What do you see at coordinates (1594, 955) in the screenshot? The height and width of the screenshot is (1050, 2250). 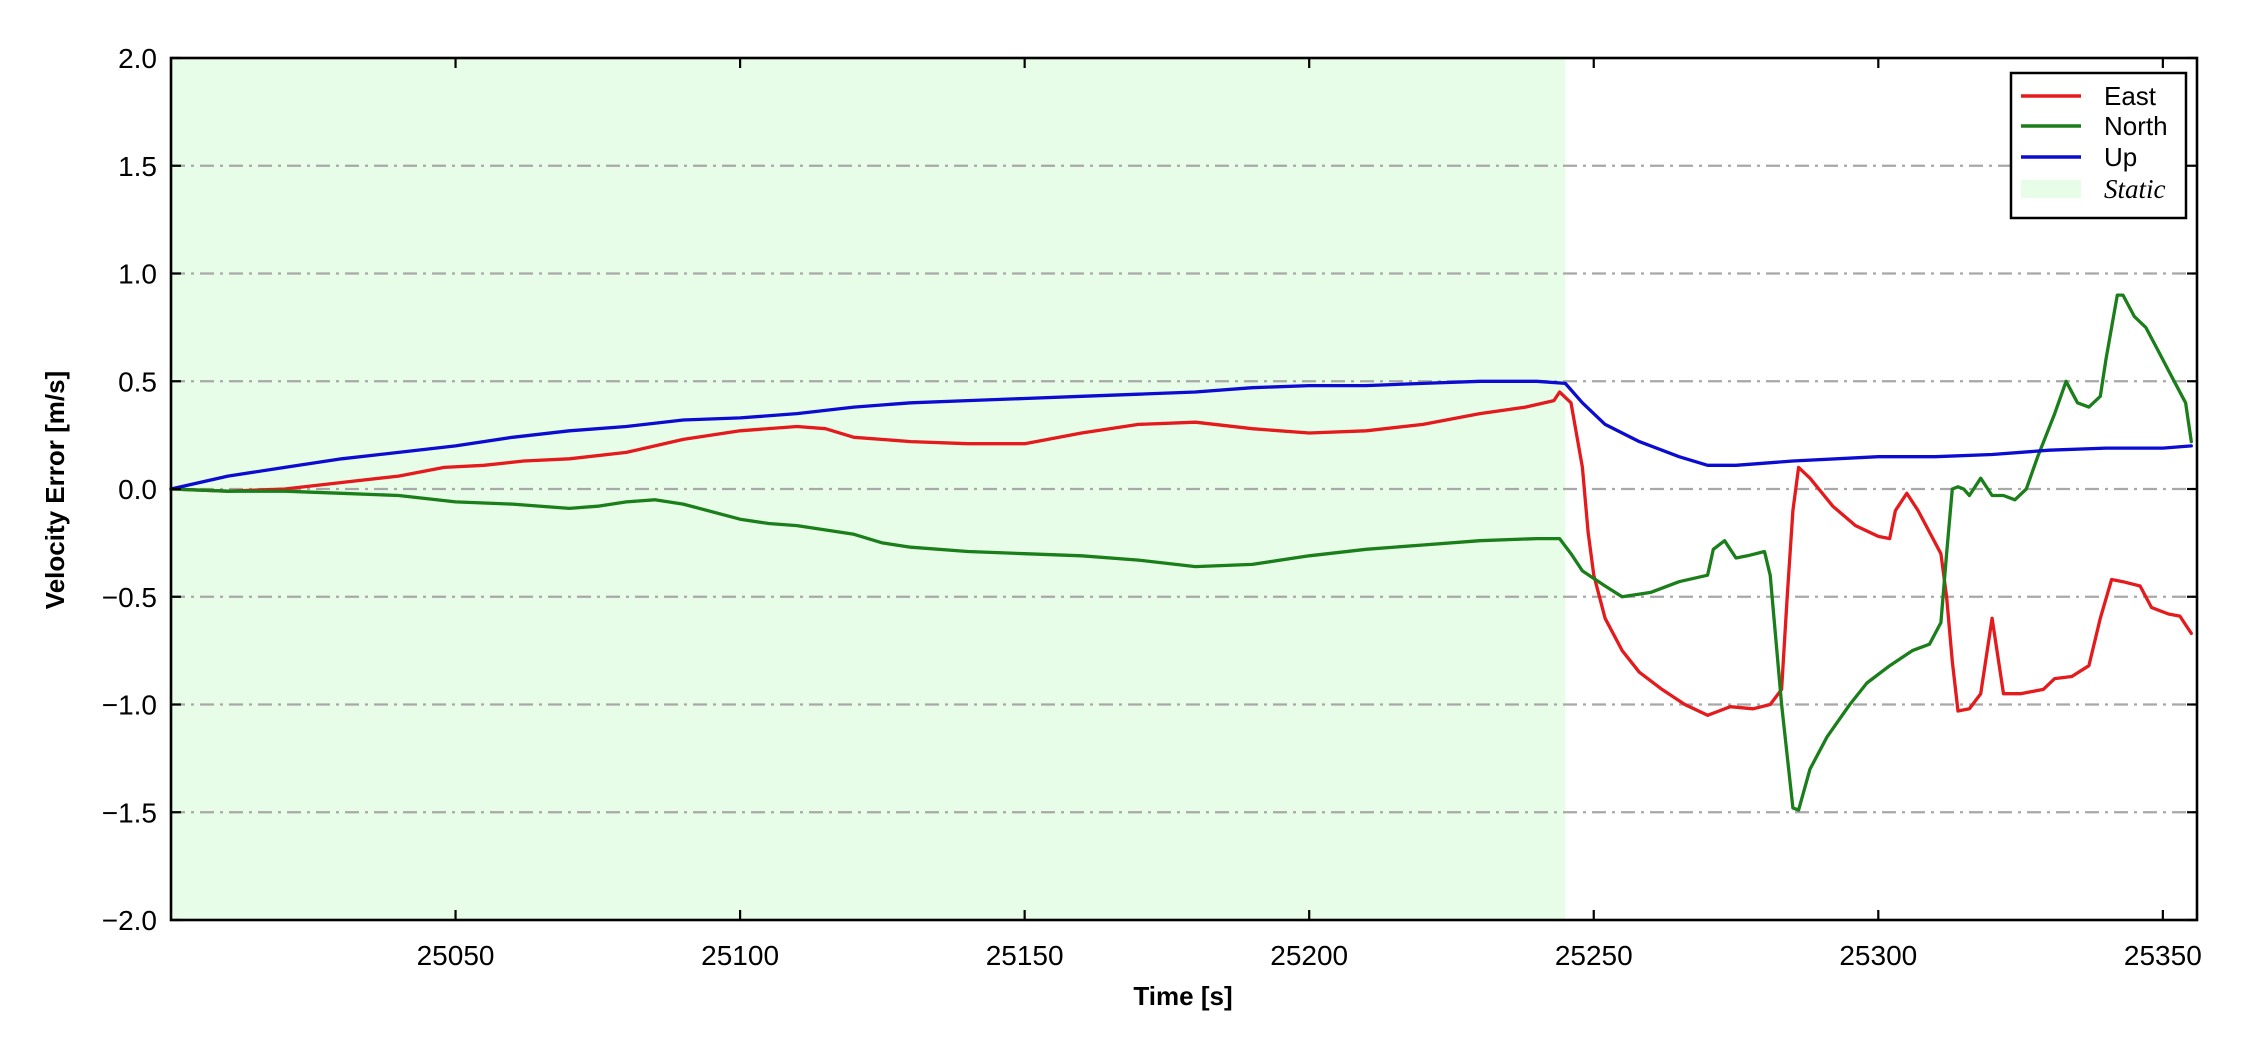 I see `x-tick-label: 25250` at bounding box center [1594, 955].